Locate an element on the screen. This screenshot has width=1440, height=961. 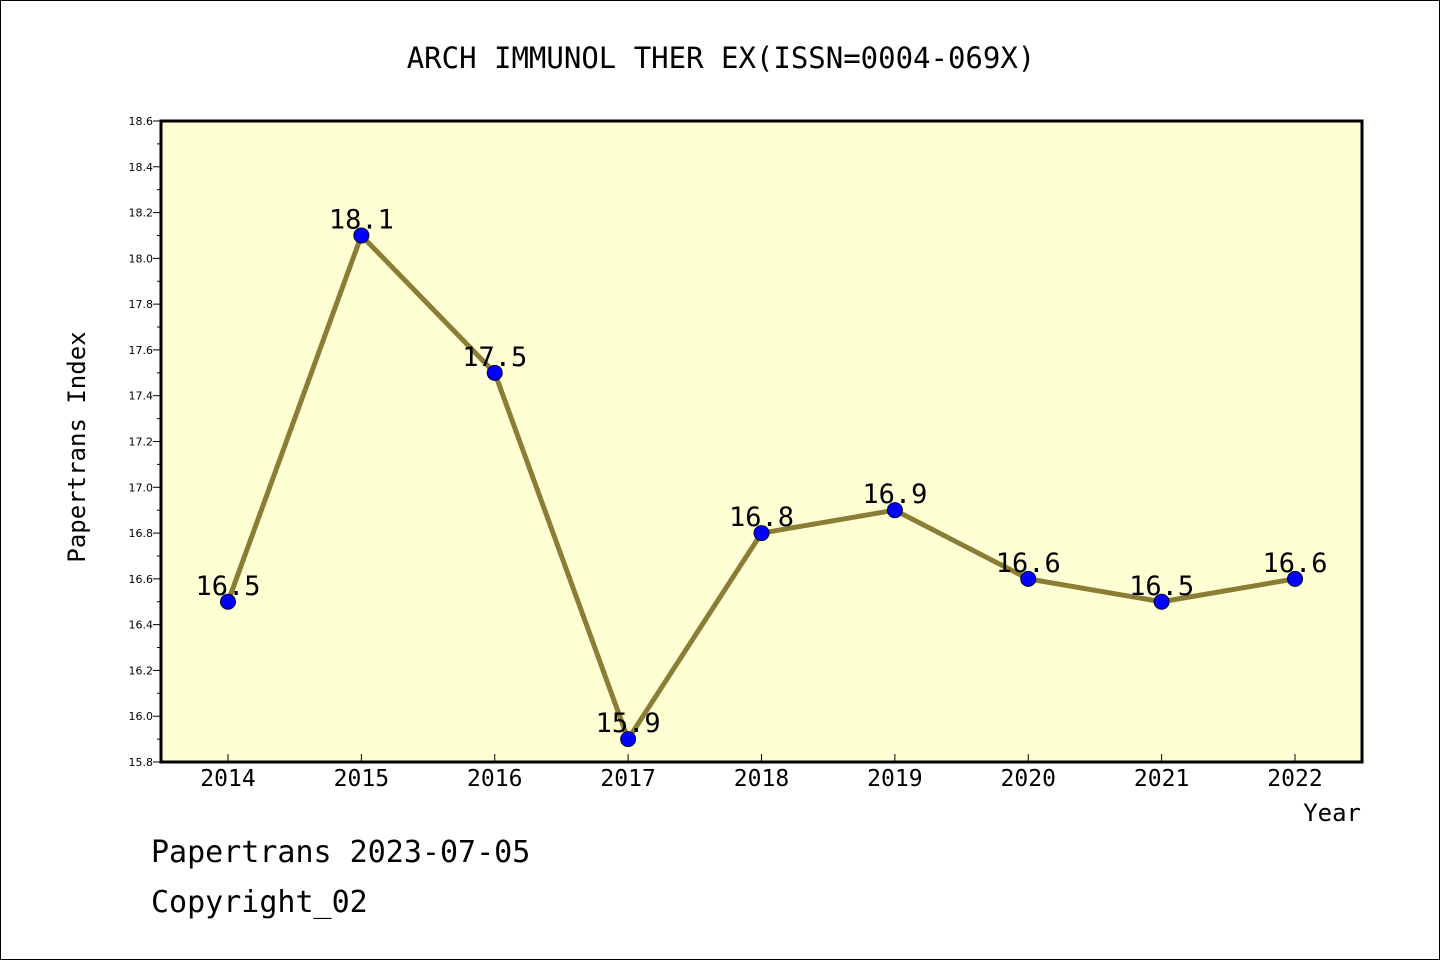
y-tick-label: 18.6 is located at coordinates (141, 121).